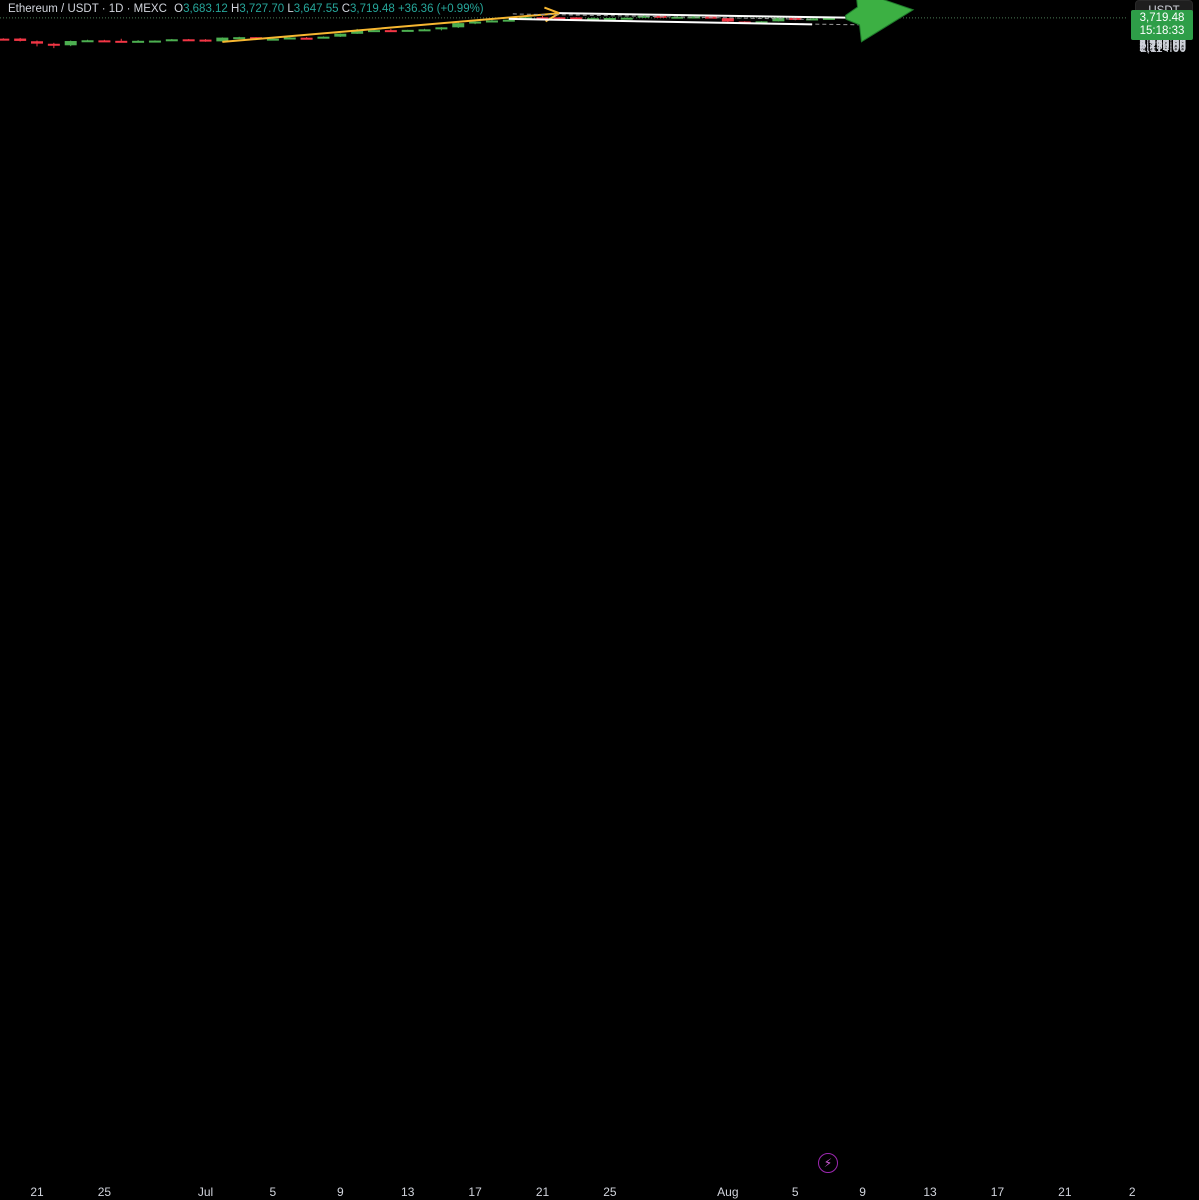 The width and height of the screenshot is (1199, 1200). What do you see at coordinates (87, 9) in the screenshot?
I see `symbol-title: Ethereum / USDT · 1D · MEXC` at bounding box center [87, 9].